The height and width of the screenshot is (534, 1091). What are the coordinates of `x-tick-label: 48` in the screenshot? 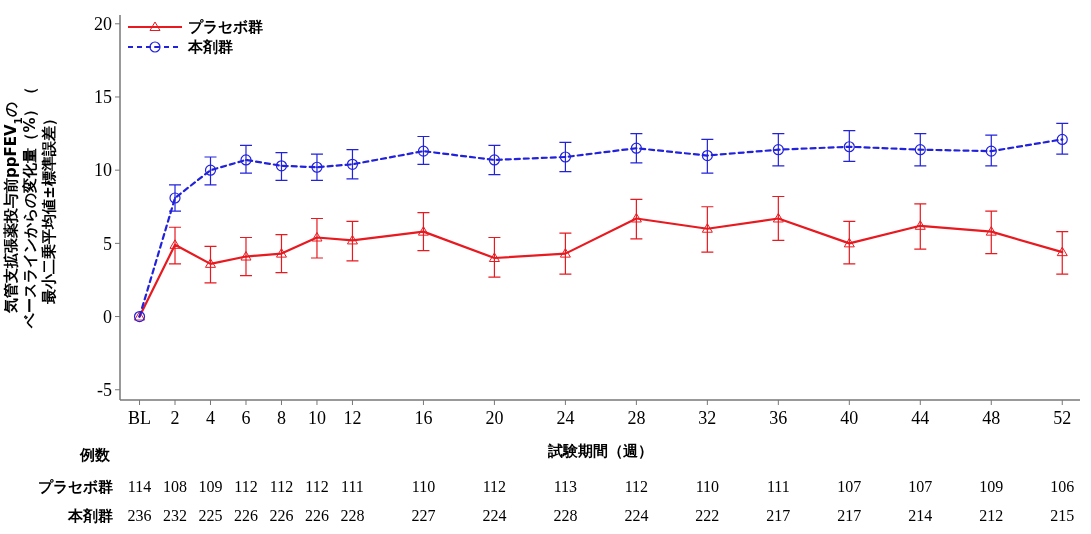 It's located at (991, 418).